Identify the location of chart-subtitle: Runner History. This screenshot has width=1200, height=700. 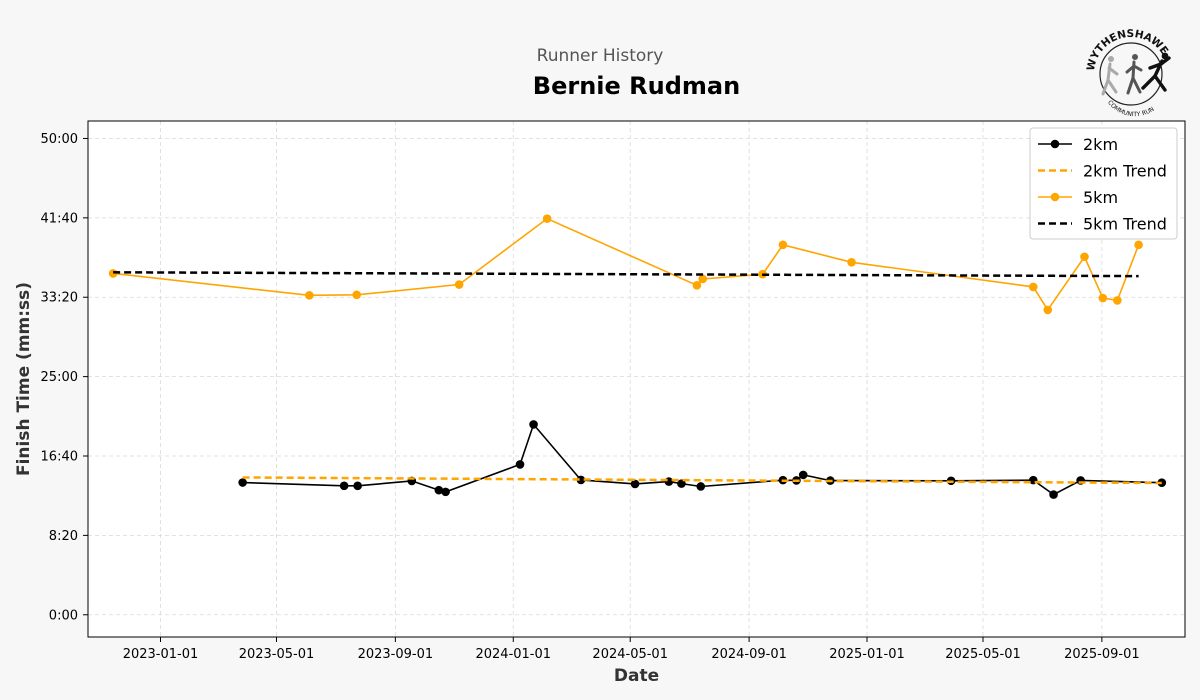
(600, 56).